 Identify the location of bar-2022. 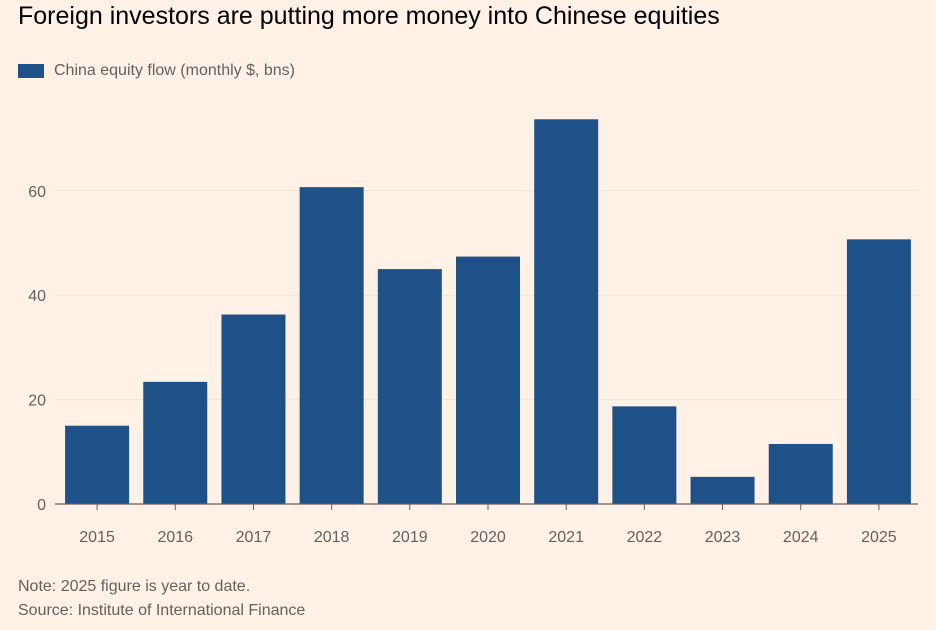
(644, 455).